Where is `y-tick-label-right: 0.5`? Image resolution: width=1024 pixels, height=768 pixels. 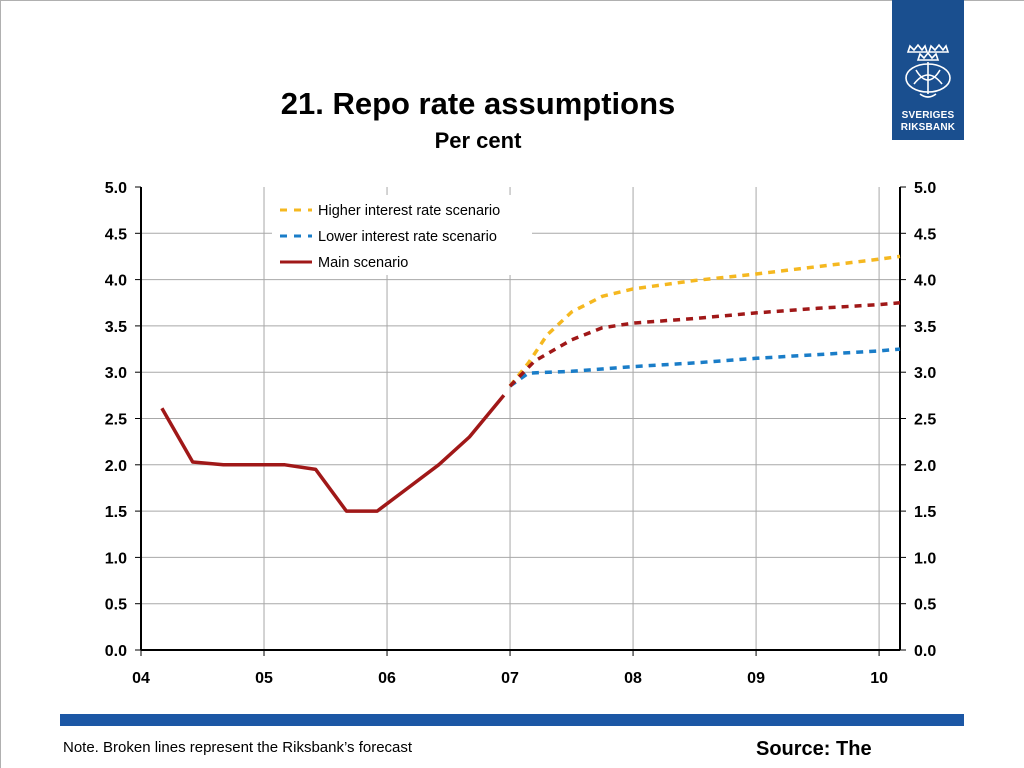
y-tick-label-right: 0.5 is located at coordinates (925, 605).